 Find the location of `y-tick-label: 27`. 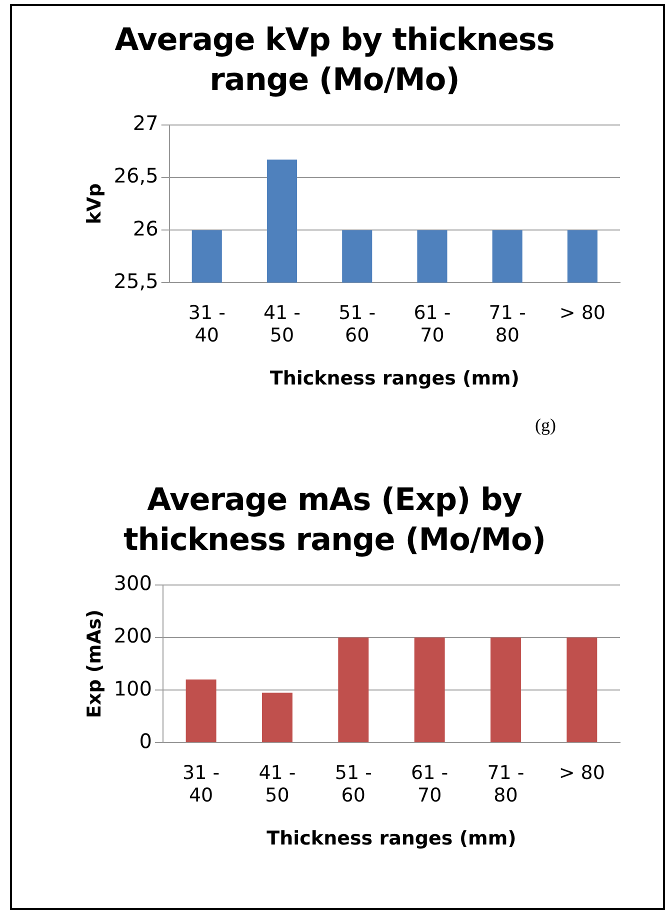

y-tick-label: 27 is located at coordinates (145, 123).